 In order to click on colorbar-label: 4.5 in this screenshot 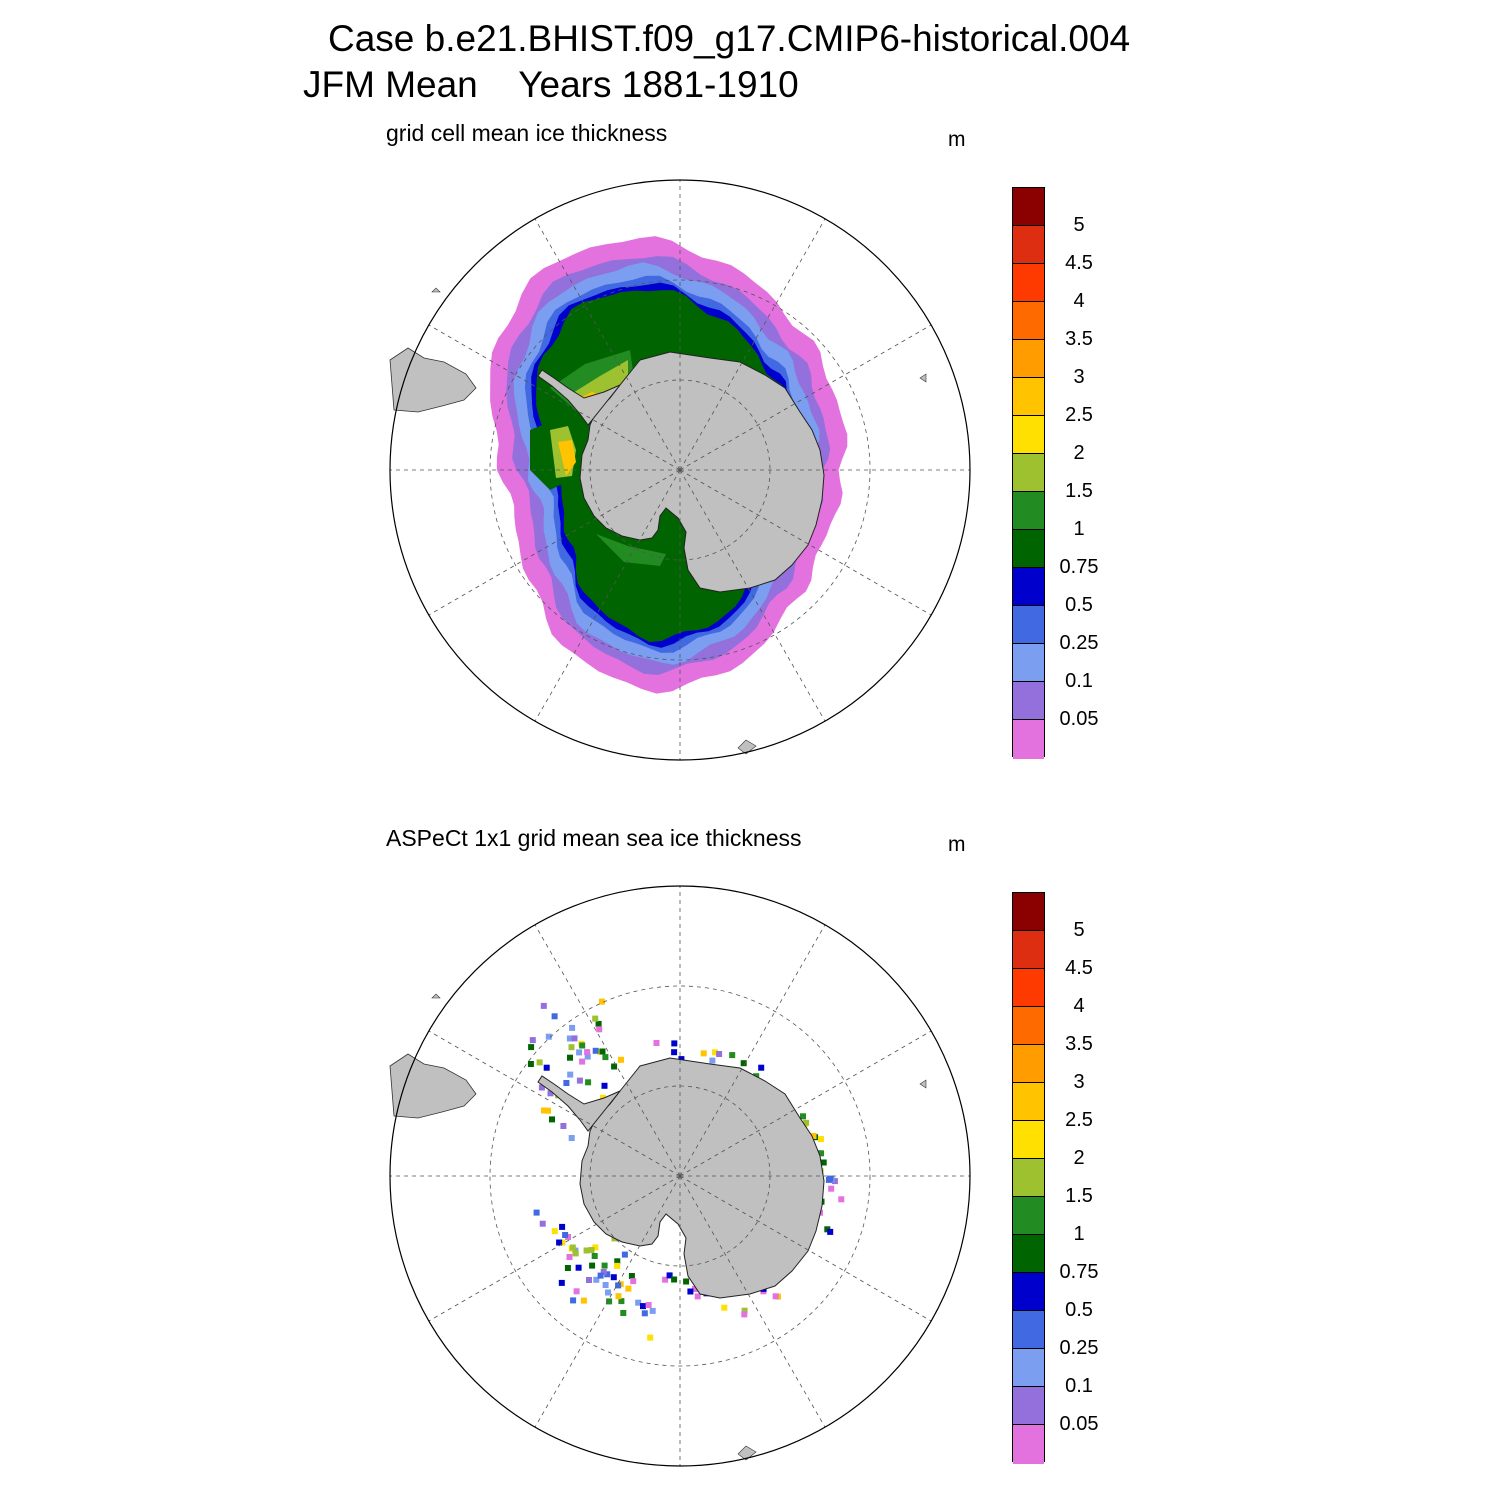, I will do `click(1079, 968)`.